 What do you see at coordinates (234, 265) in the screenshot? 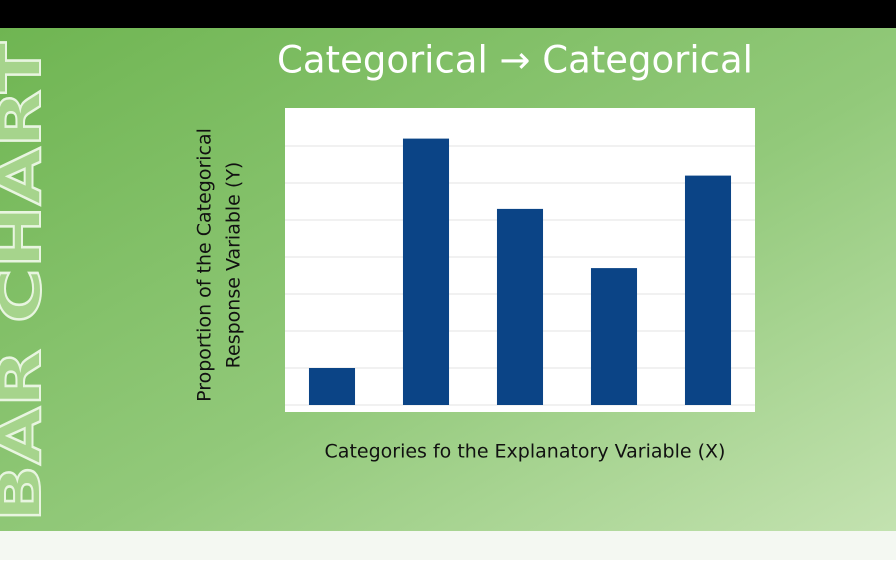
I see `y-axis-label: Response Variable (Y)` at bounding box center [234, 265].